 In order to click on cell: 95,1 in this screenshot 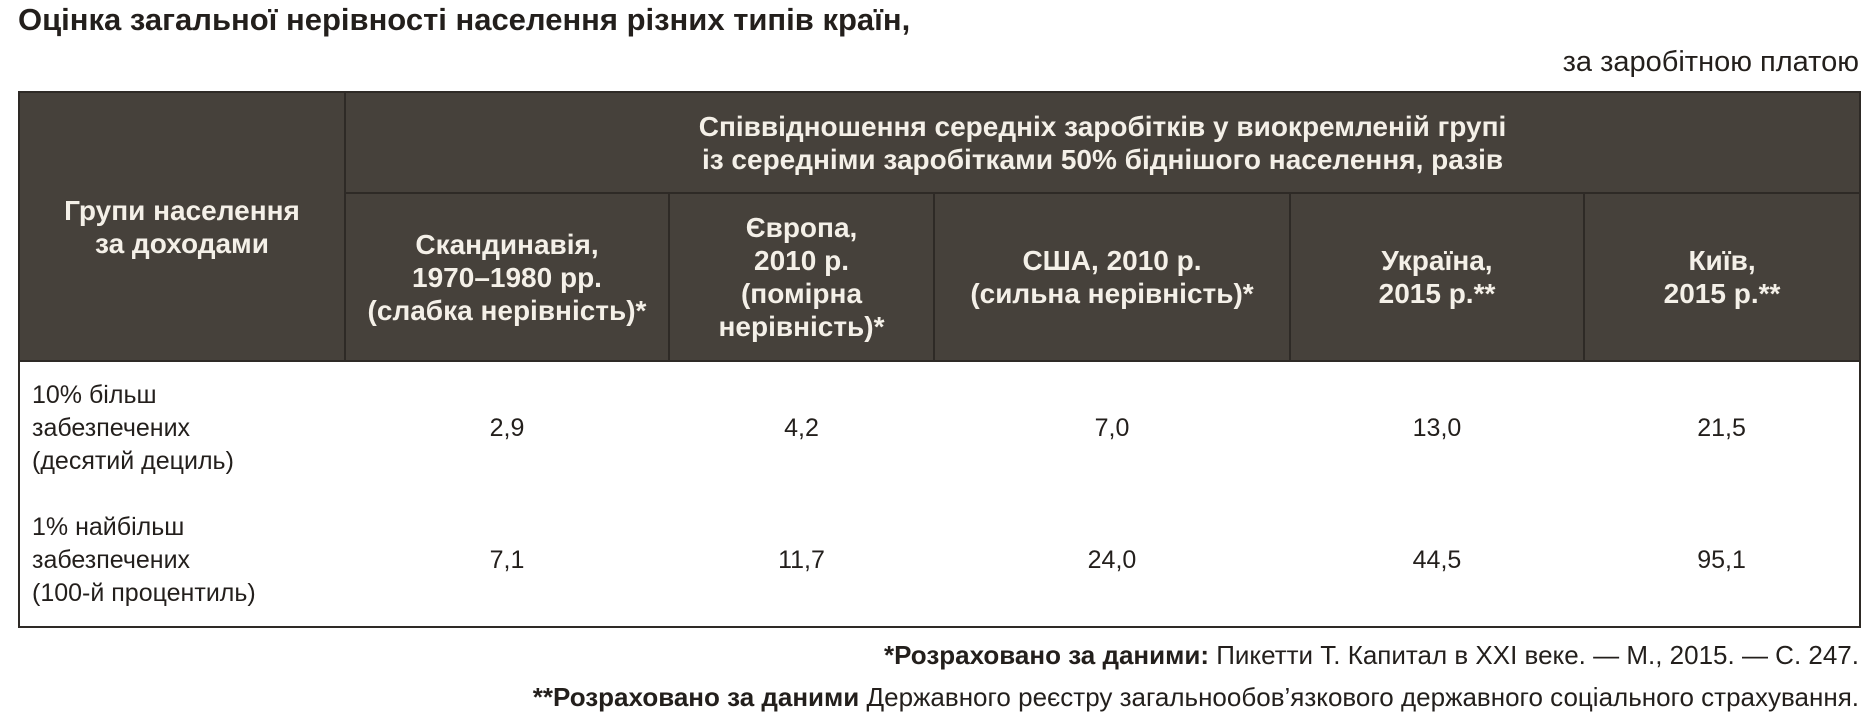, I will do `click(1721, 559)`.